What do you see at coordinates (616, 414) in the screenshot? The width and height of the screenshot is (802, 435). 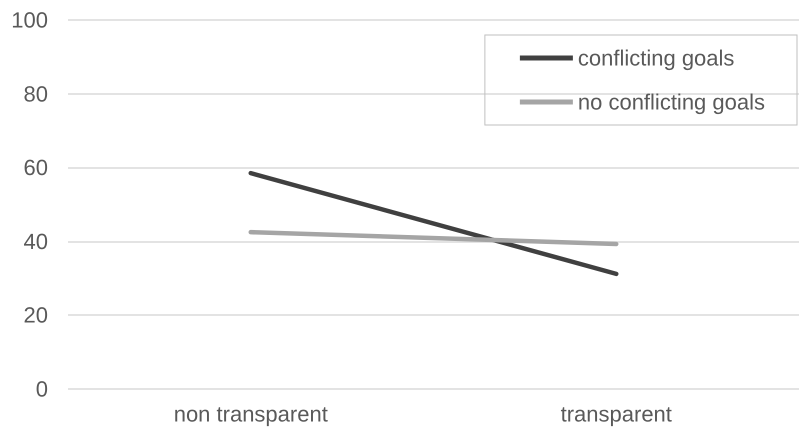 I see `x-tick-label: transparent` at bounding box center [616, 414].